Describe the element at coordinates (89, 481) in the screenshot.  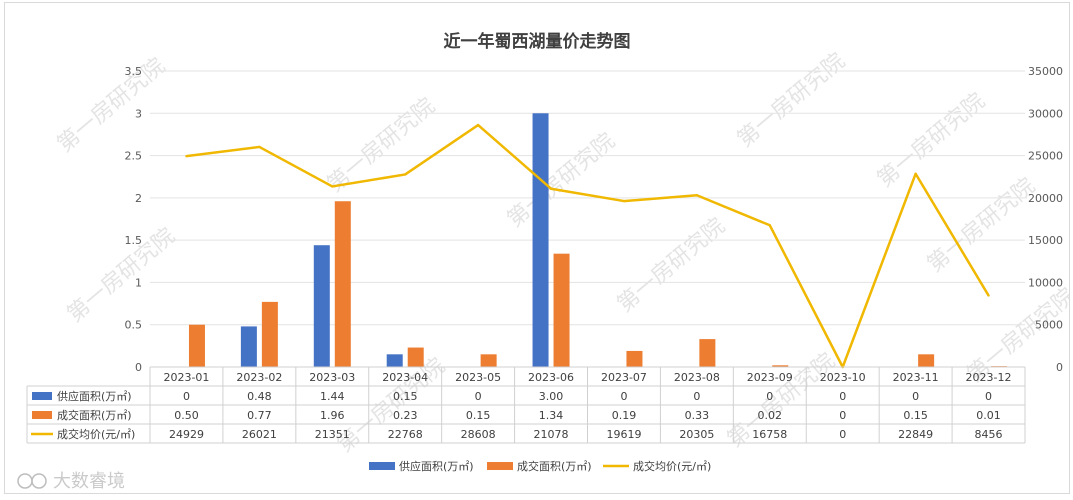
I see `logo-text: 大数睿境` at that location.